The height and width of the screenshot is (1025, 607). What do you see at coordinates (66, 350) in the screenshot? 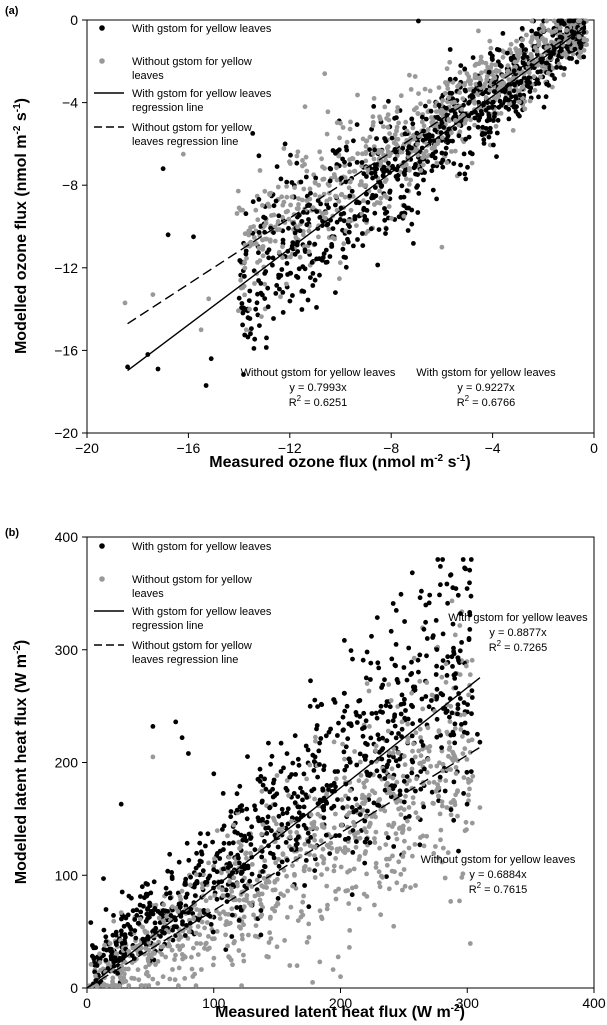
I see `y-tick-label: −16` at bounding box center [66, 350].